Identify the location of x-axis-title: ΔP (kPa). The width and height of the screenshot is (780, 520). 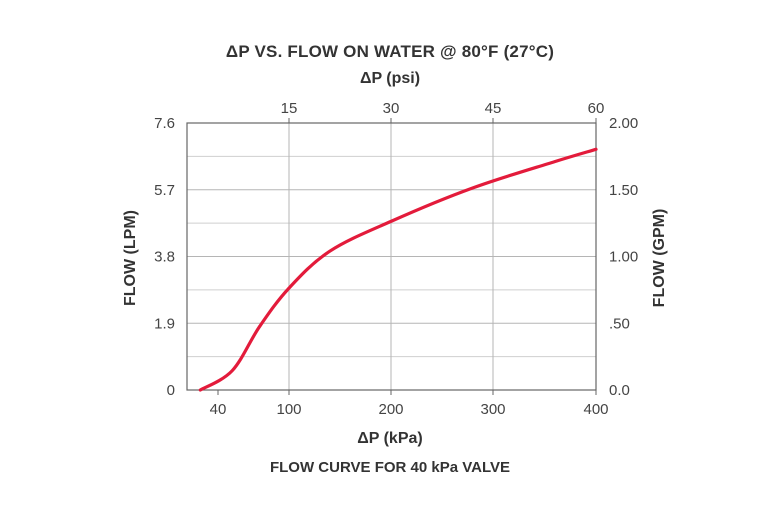
(390, 438).